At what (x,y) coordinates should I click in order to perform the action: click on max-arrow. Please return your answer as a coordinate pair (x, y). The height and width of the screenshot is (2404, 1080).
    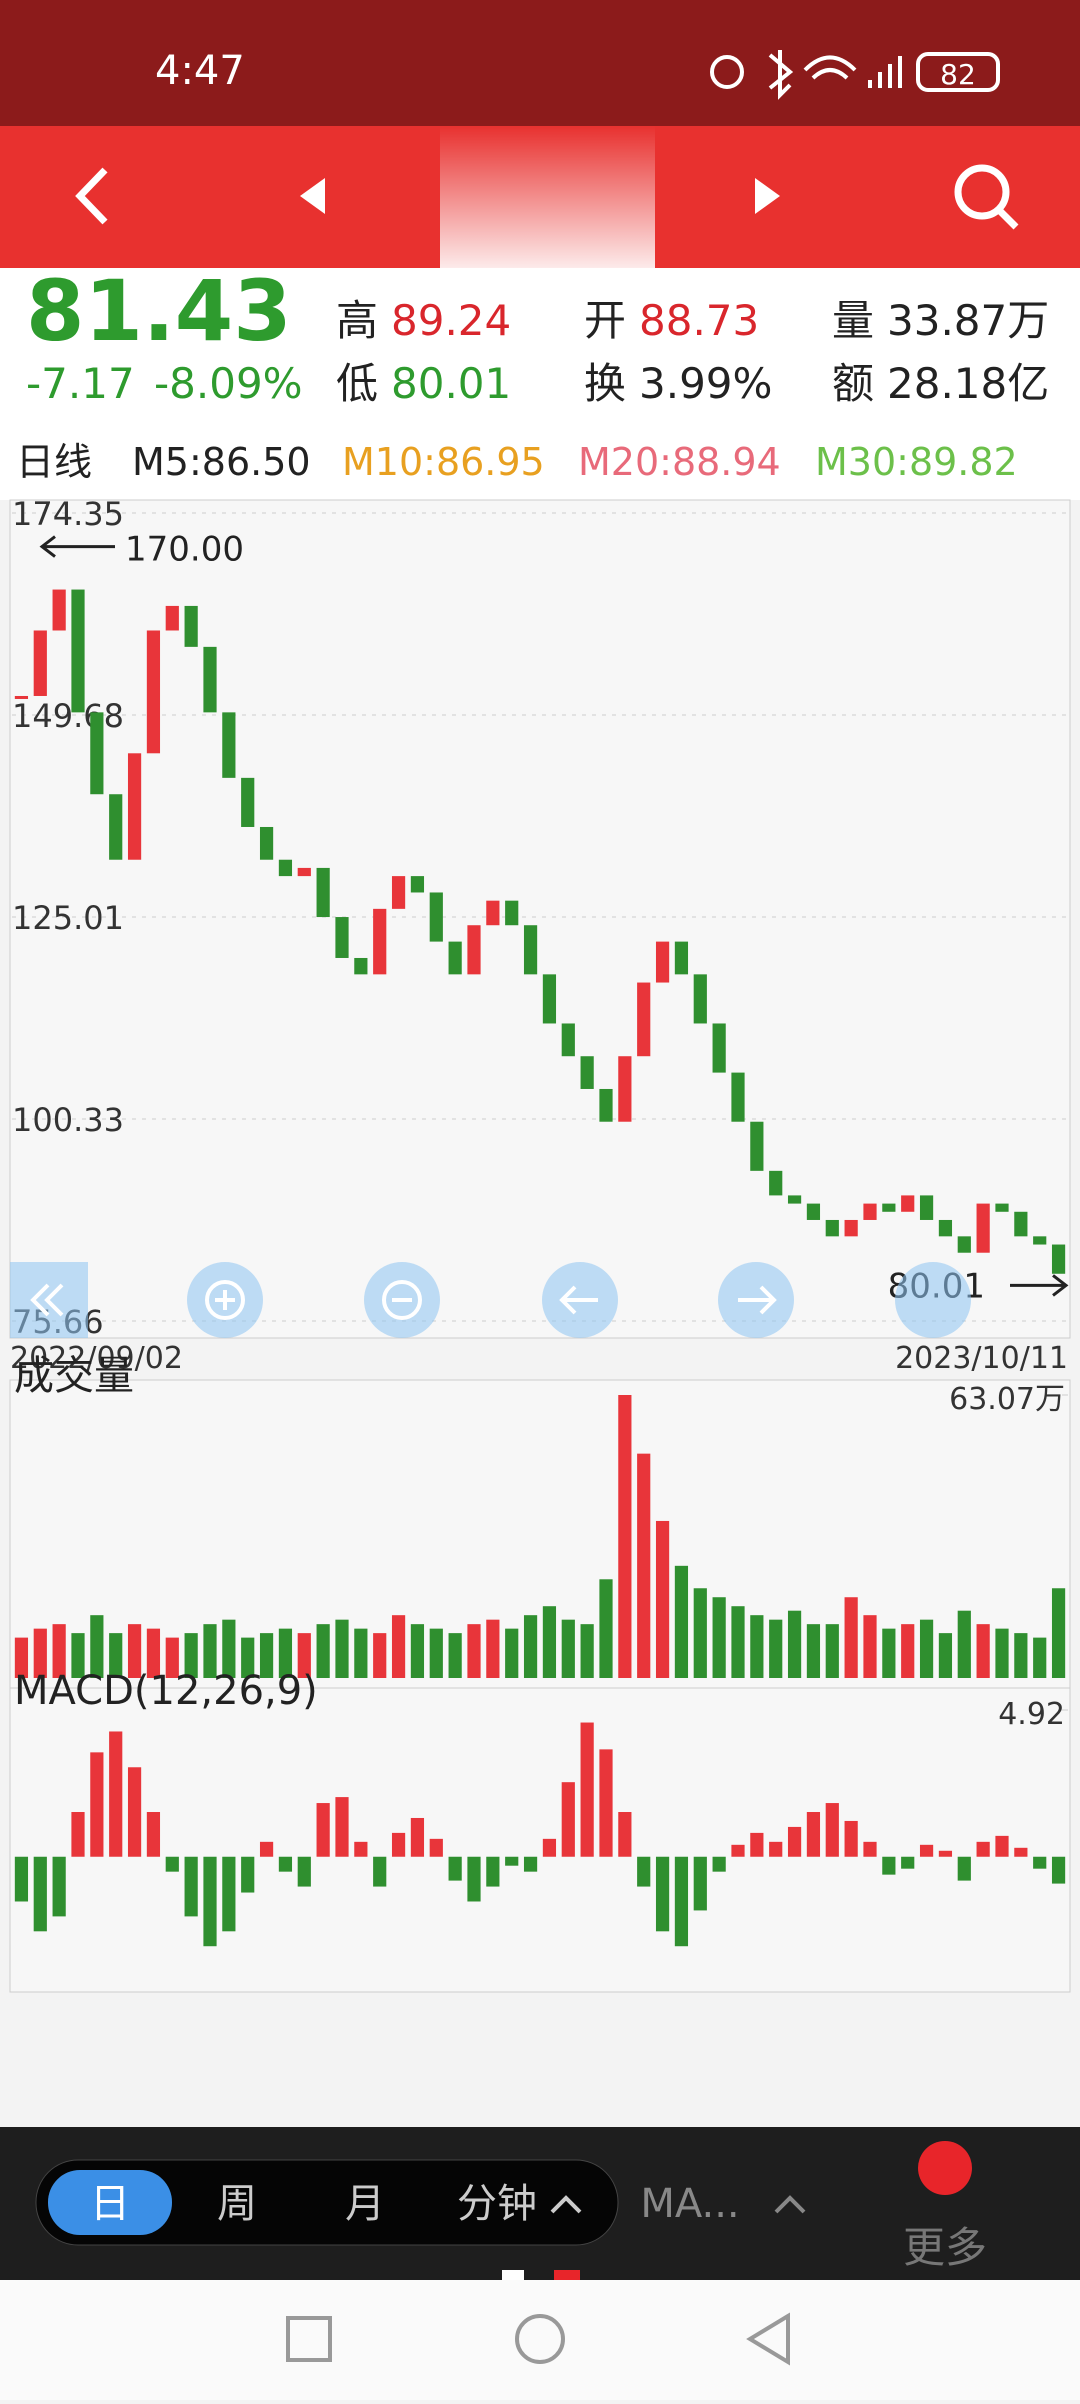
    Looking at the image, I should click on (77, 546).